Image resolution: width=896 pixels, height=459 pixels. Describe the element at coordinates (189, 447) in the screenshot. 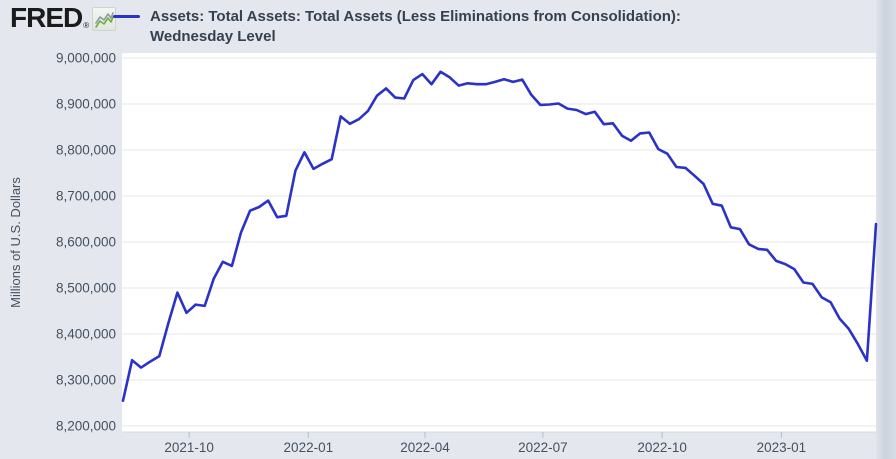

I see `x-tick-label: 2021-10` at that location.